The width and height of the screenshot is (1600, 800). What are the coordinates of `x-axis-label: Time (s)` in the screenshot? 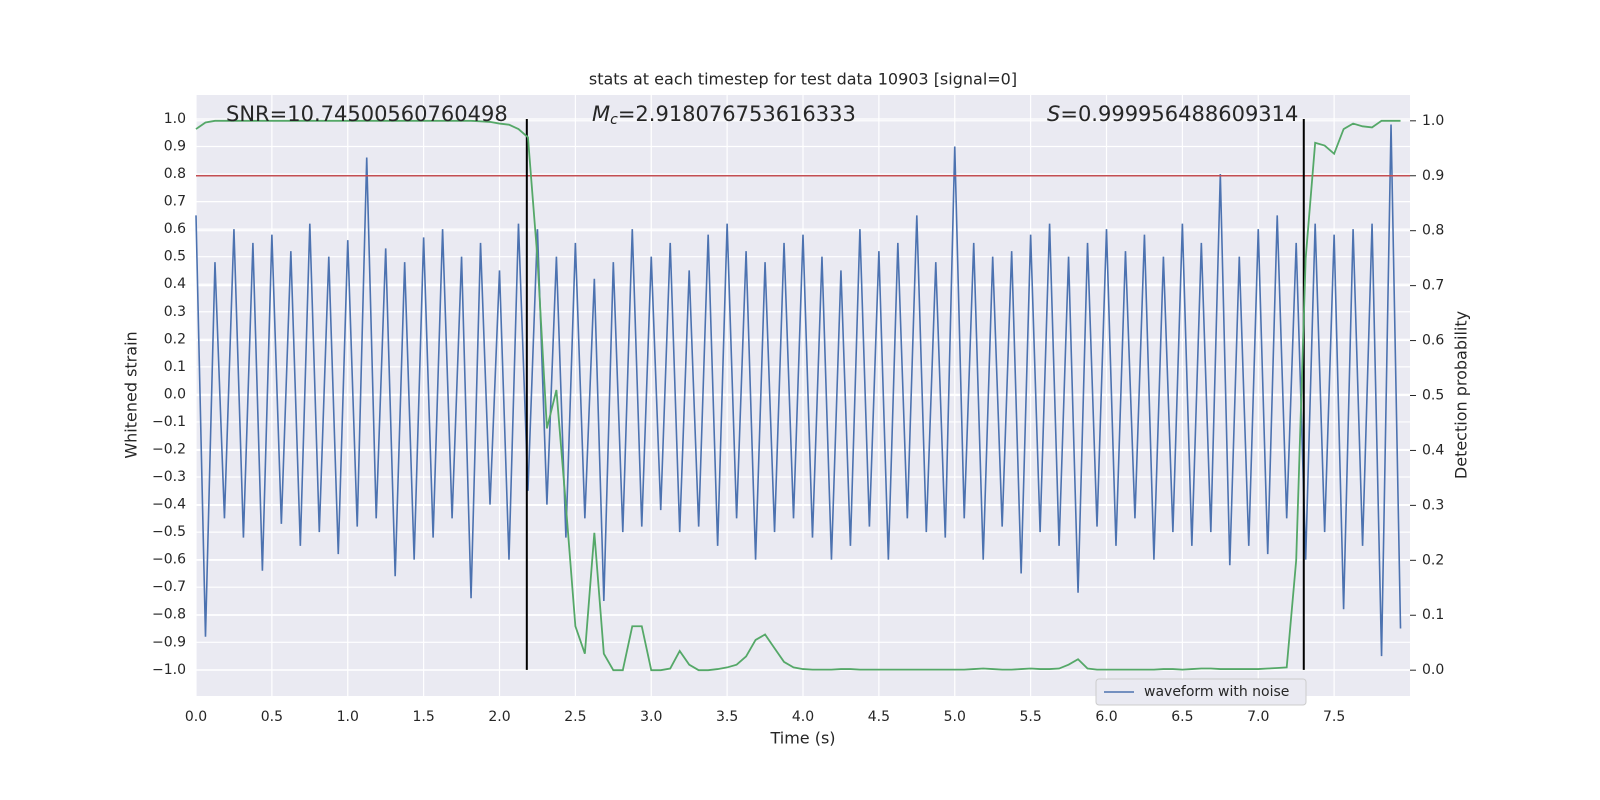 It's located at (802, 738).